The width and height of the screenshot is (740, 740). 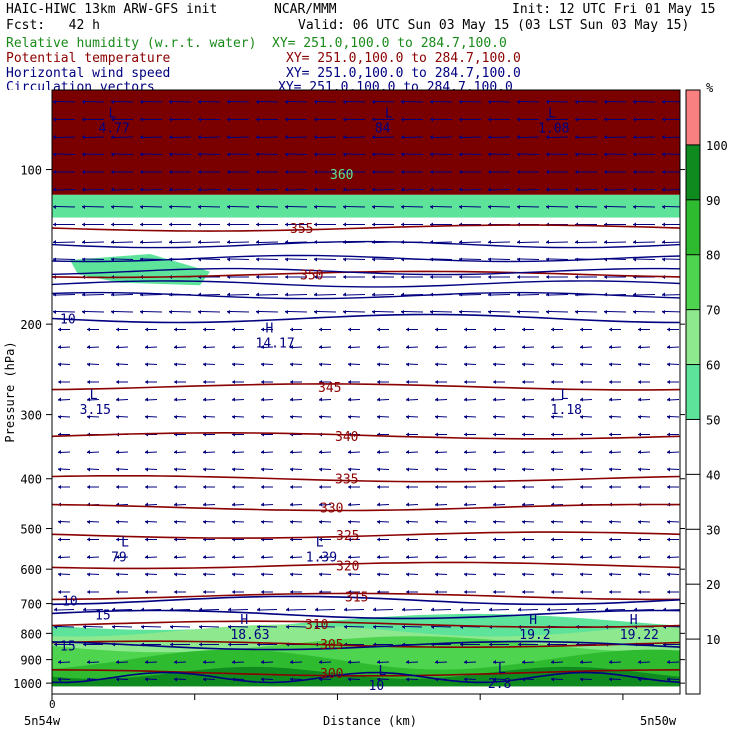 What do you see at coordinates (301, 229) in the screenshot?
I see `theta-contour-label: 355` at bounding box center [301, 229].